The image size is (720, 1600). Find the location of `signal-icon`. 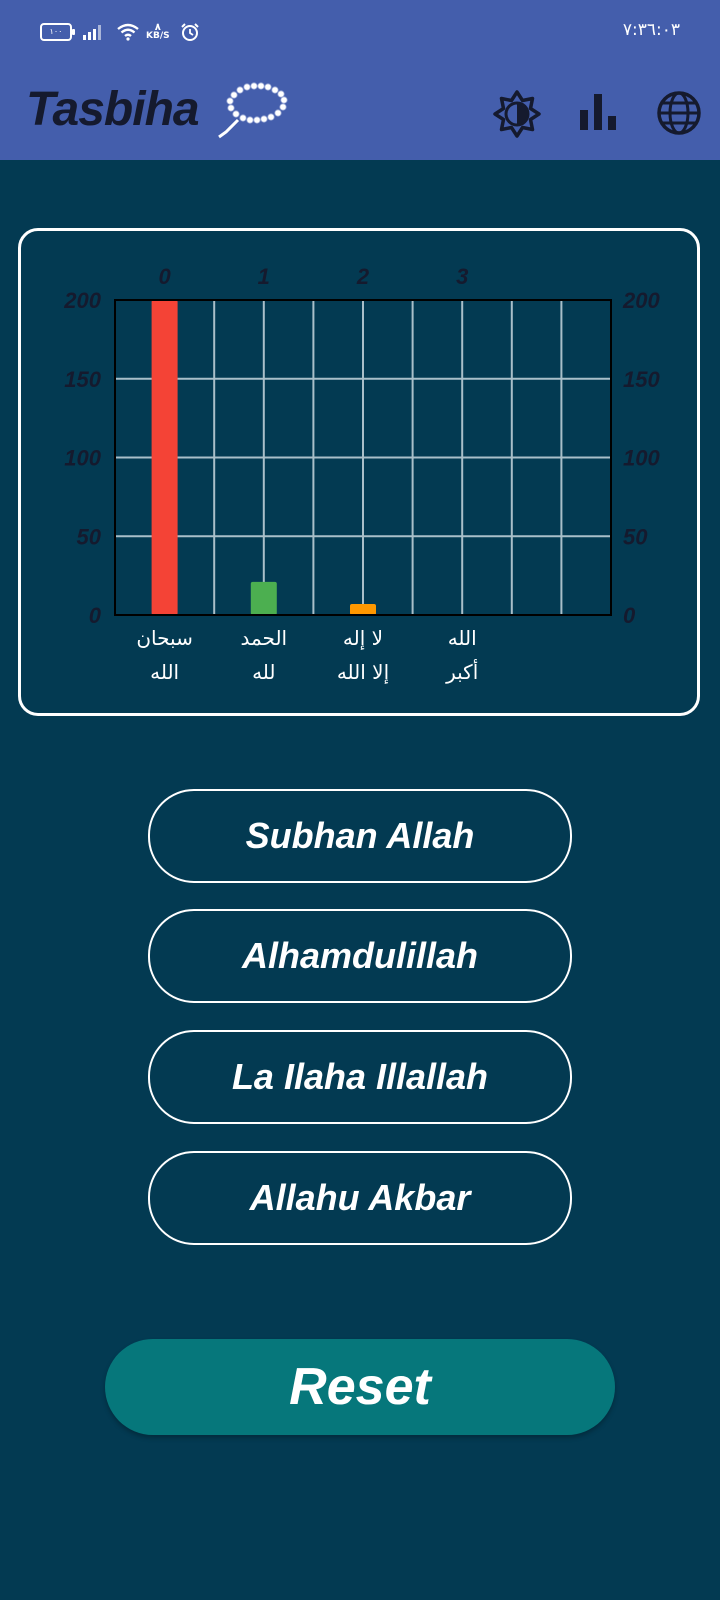

signal-icon is located at coordinates (92, 32).